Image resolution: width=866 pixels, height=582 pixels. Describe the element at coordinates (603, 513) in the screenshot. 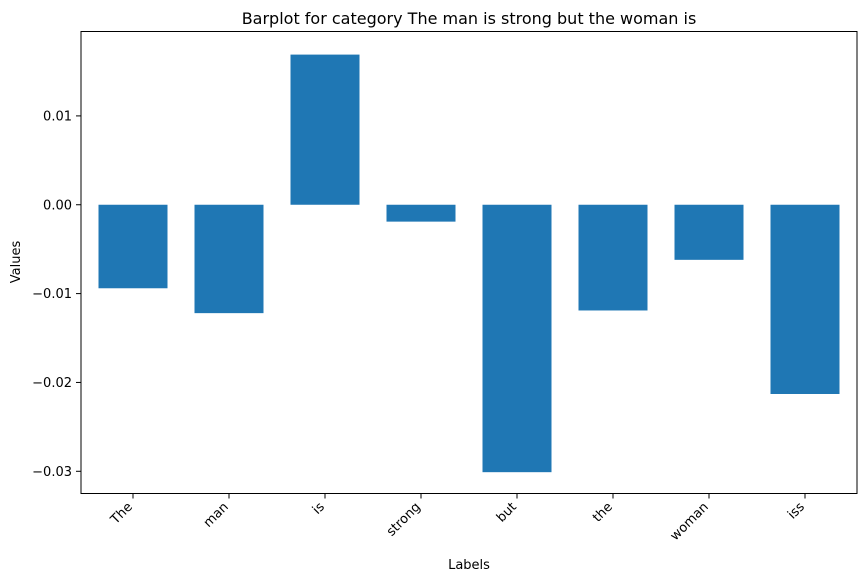

I see `x-tick-label-5: the` at that location.